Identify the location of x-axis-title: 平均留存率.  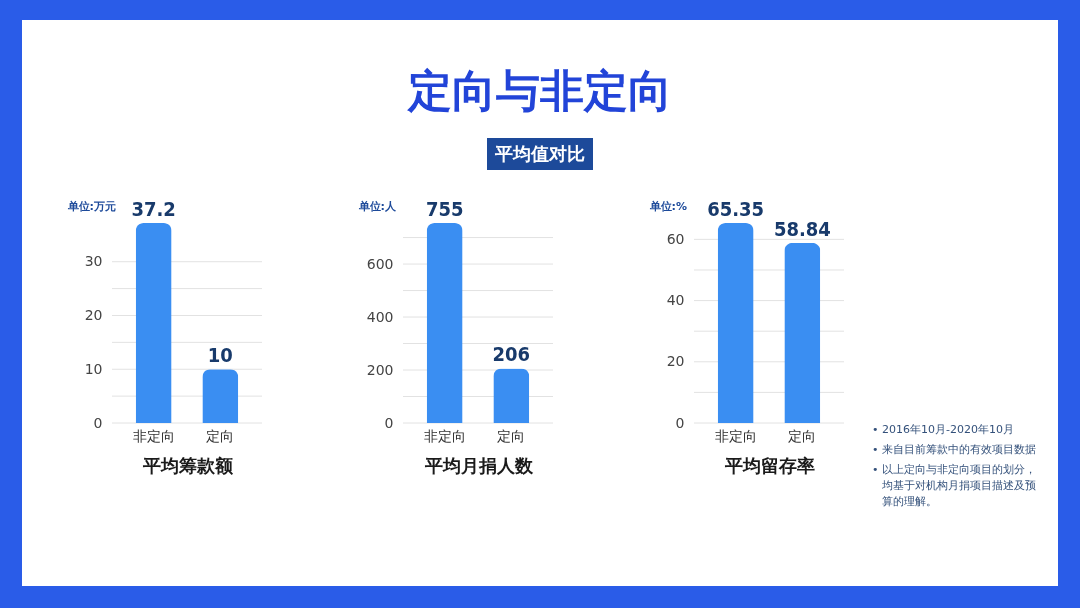
(769, 465).